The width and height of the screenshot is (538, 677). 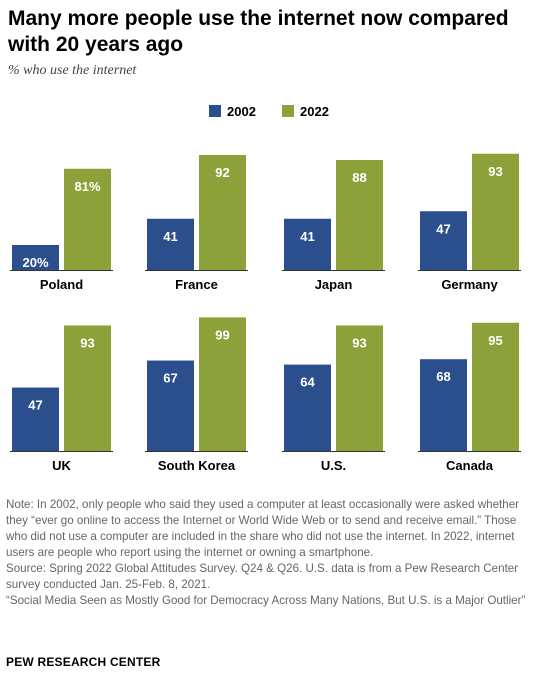 I want to click on bar-france-2002, so click(x=170, y=244).